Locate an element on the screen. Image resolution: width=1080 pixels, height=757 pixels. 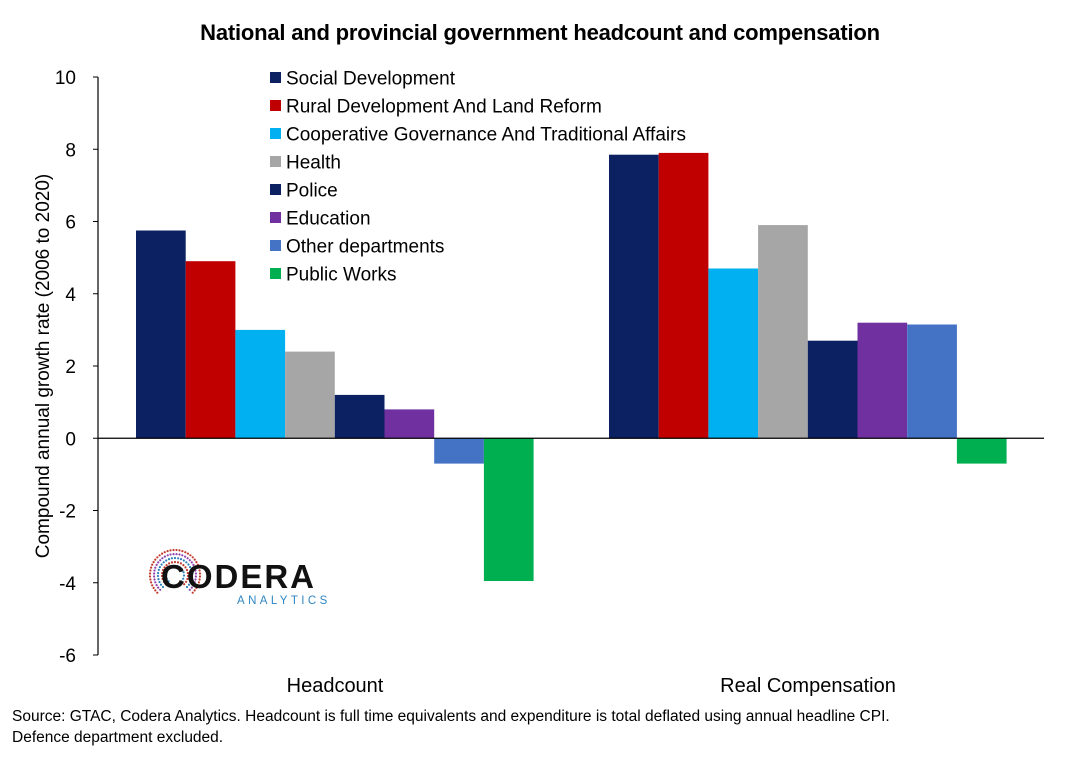
logo-tagline: ANALYTICS is located at coordinates (284, 601).